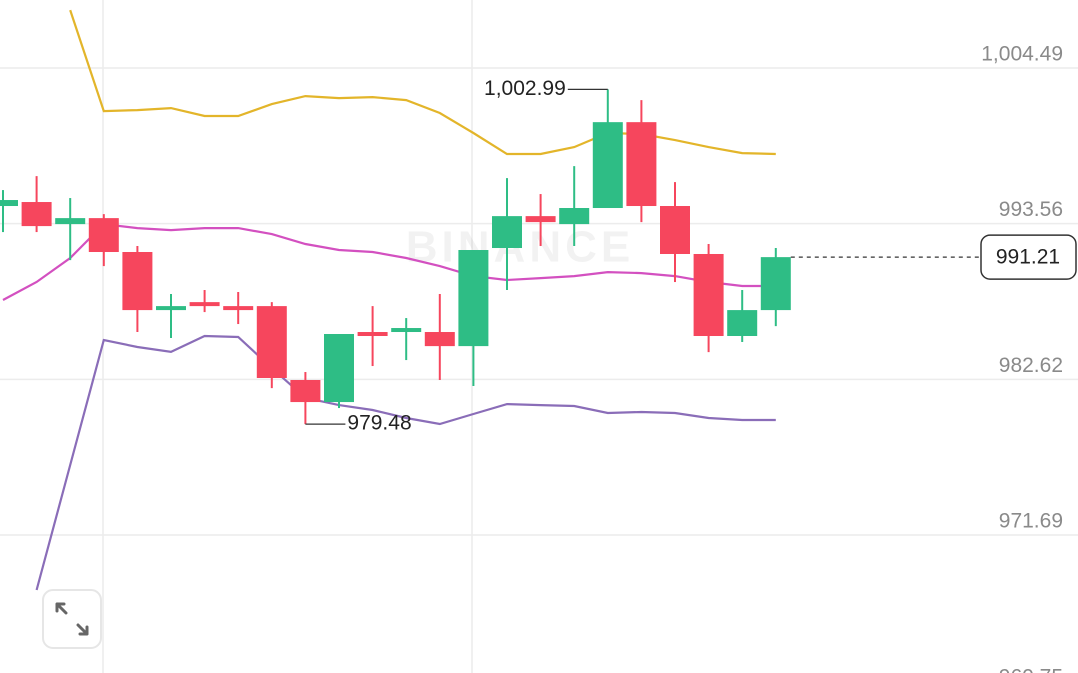 The width and height of the screenshot is (1078, 673). I want to click on expand-icon, so click(72, 619).